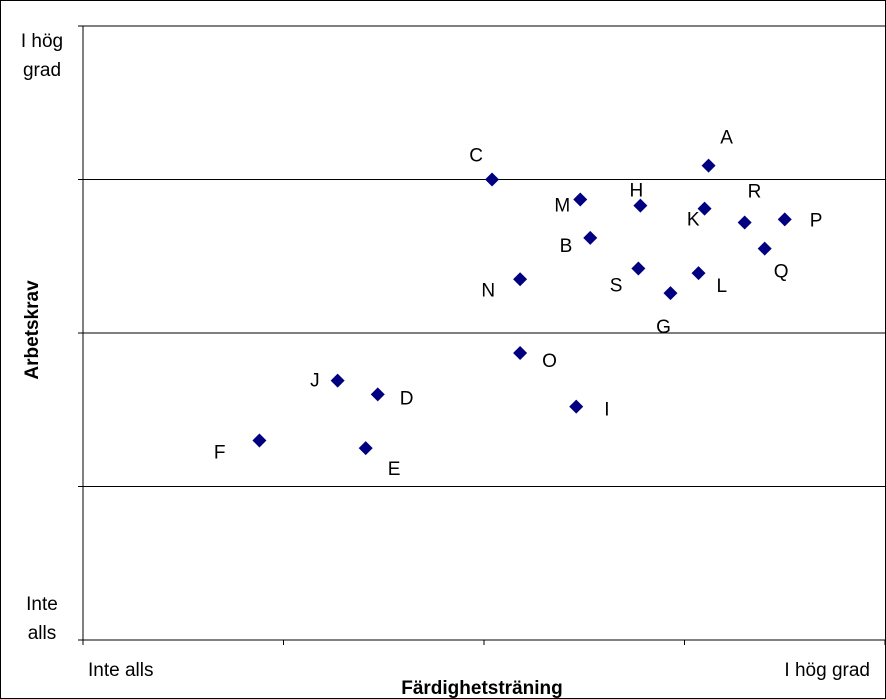 This screenshot has height=699, width=886. What do you see at coordinates (488, 290) in the screenshot?
I see `point-label: N` at bounding box center [488, 290].